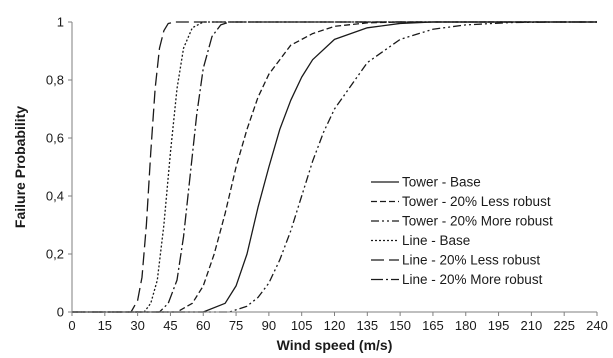 This screenshot has width=613, height=358. What do you see at coordinates (60, 22) in the screenshot?
I see `y-tick-label: 1` at bounding box center [60, 22].